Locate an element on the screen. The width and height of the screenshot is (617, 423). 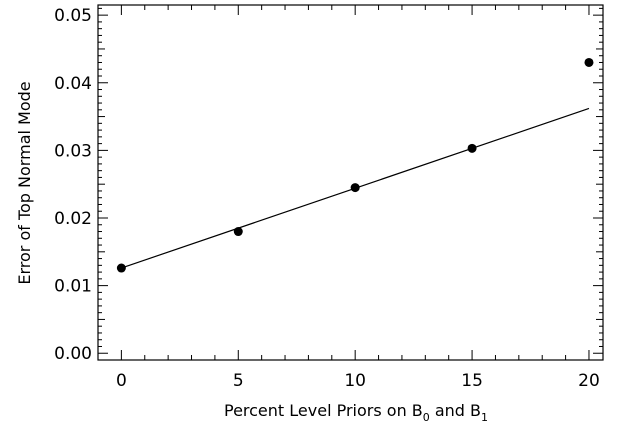
y-tick-label: 0.04 is located at coordinates (73, 84).